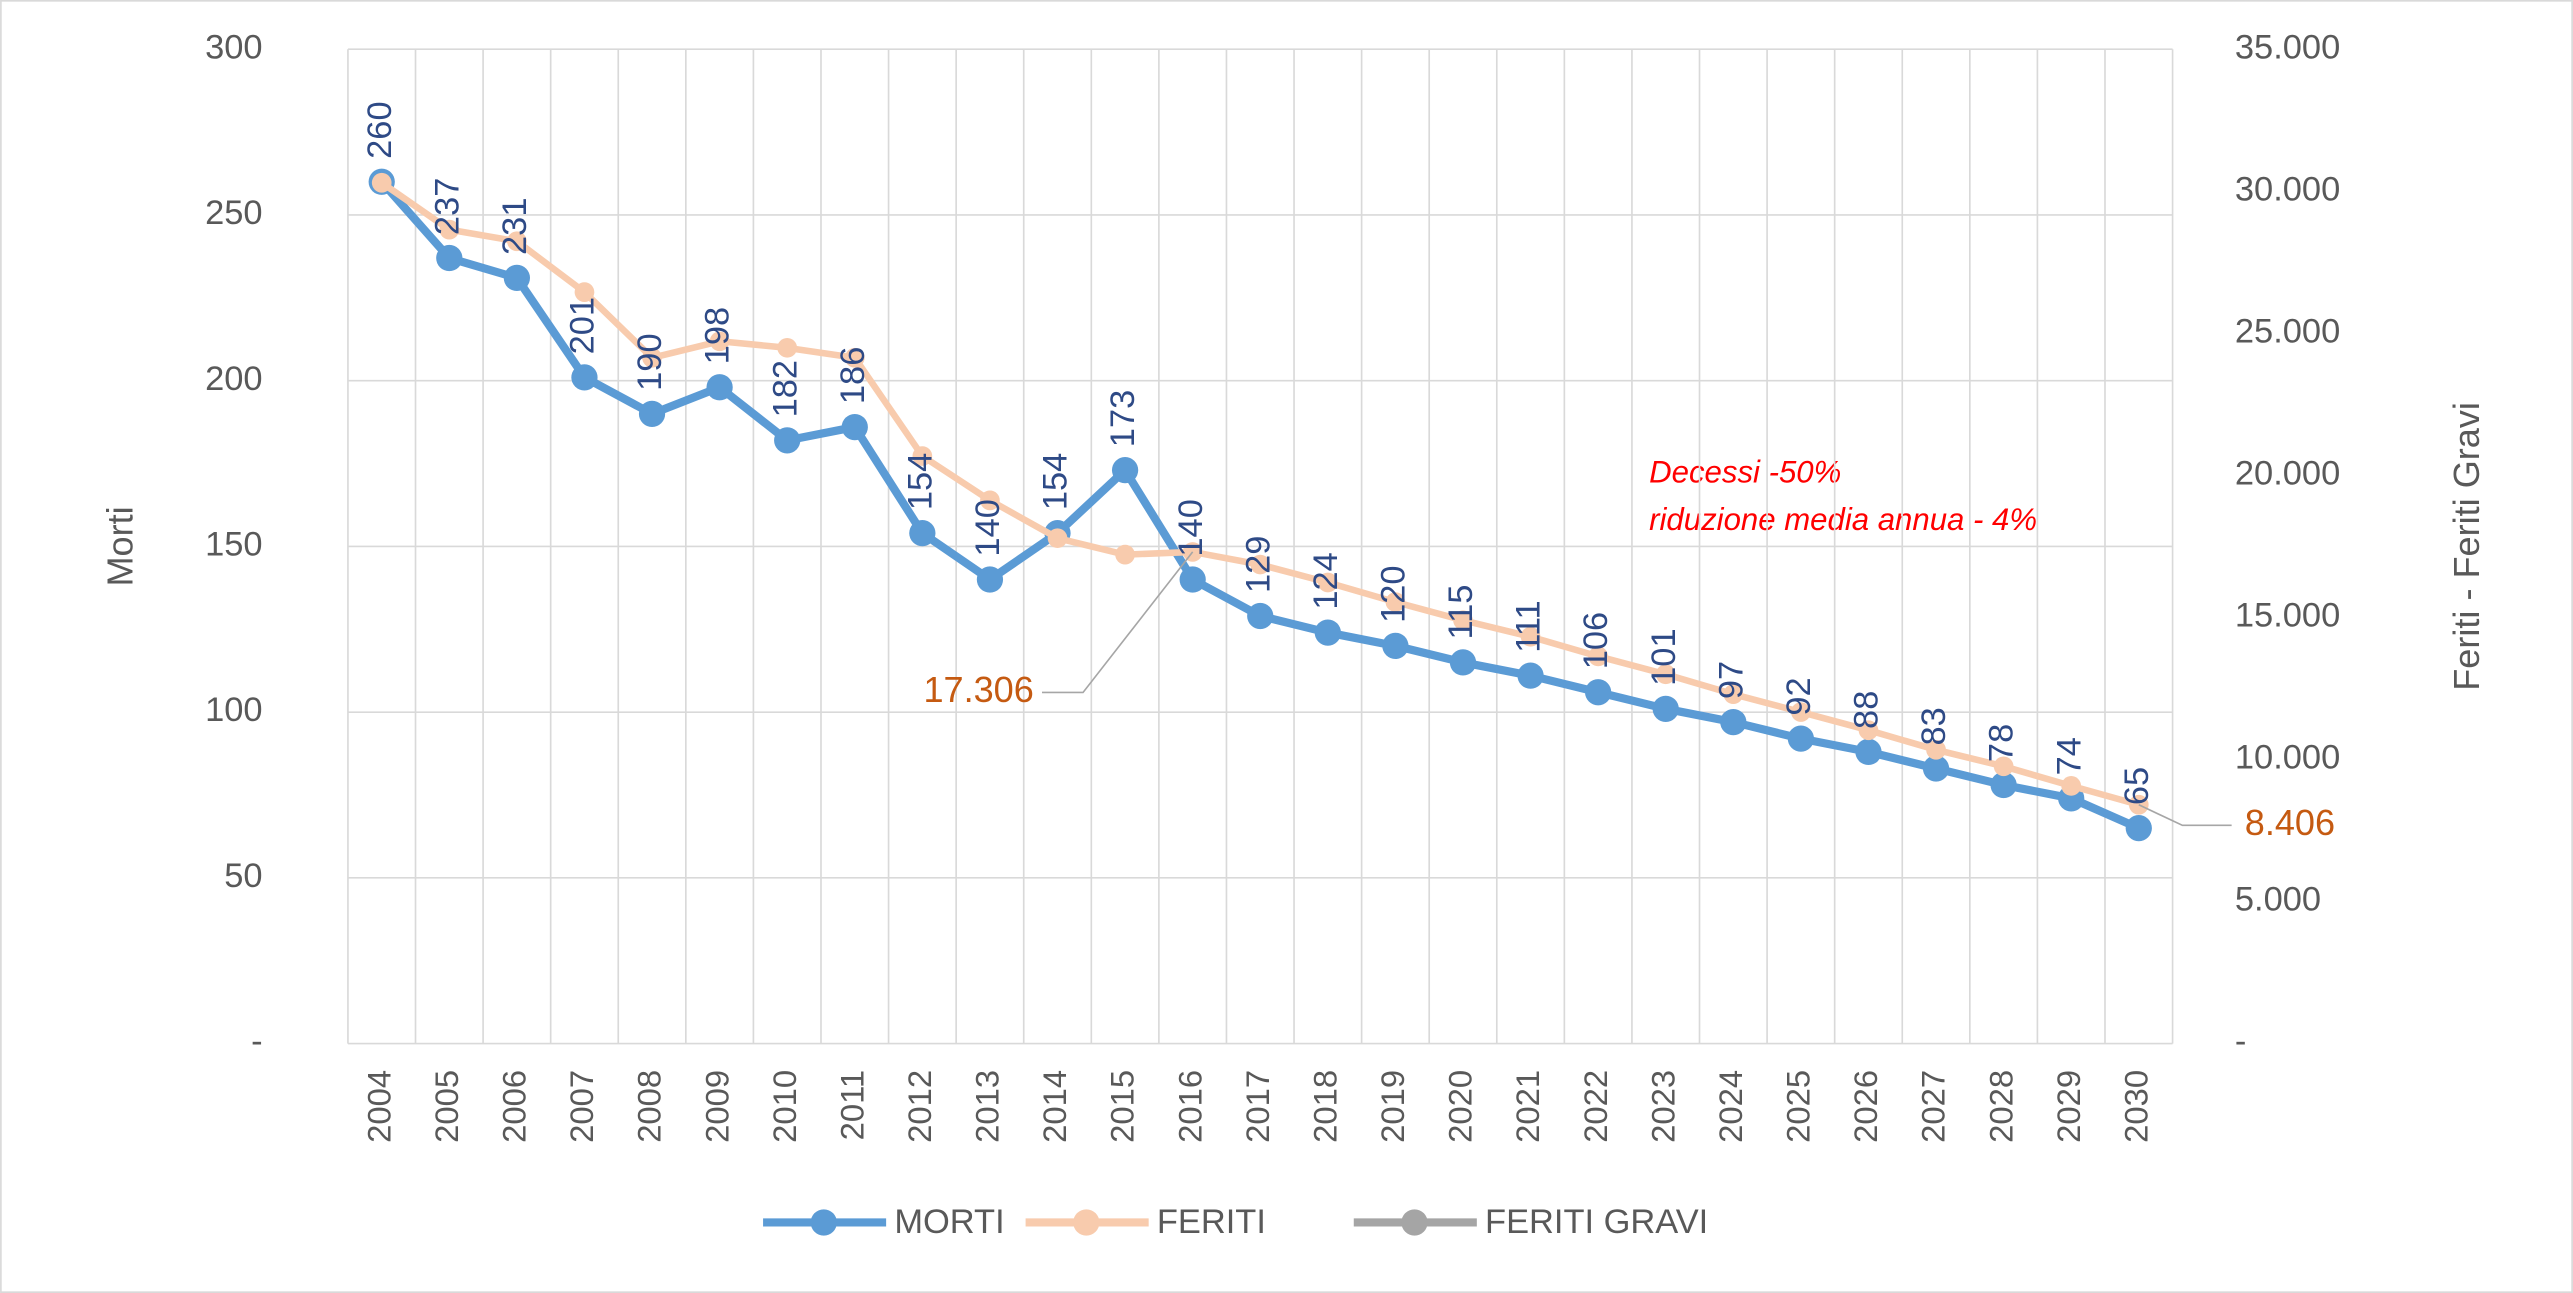  What do you see at coordinates (120, 546) in the screenshot?
I see `y-axis-label: Morti` at bounding box center [120, 546].